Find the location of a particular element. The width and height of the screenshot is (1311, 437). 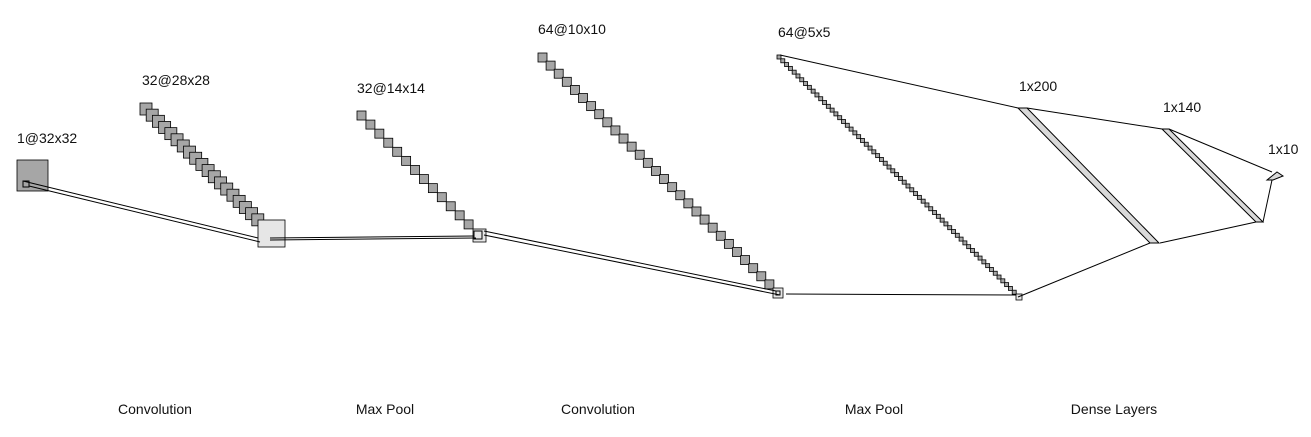

operation-label-convolution-1: Convolution is located at coordinates (155, 409).